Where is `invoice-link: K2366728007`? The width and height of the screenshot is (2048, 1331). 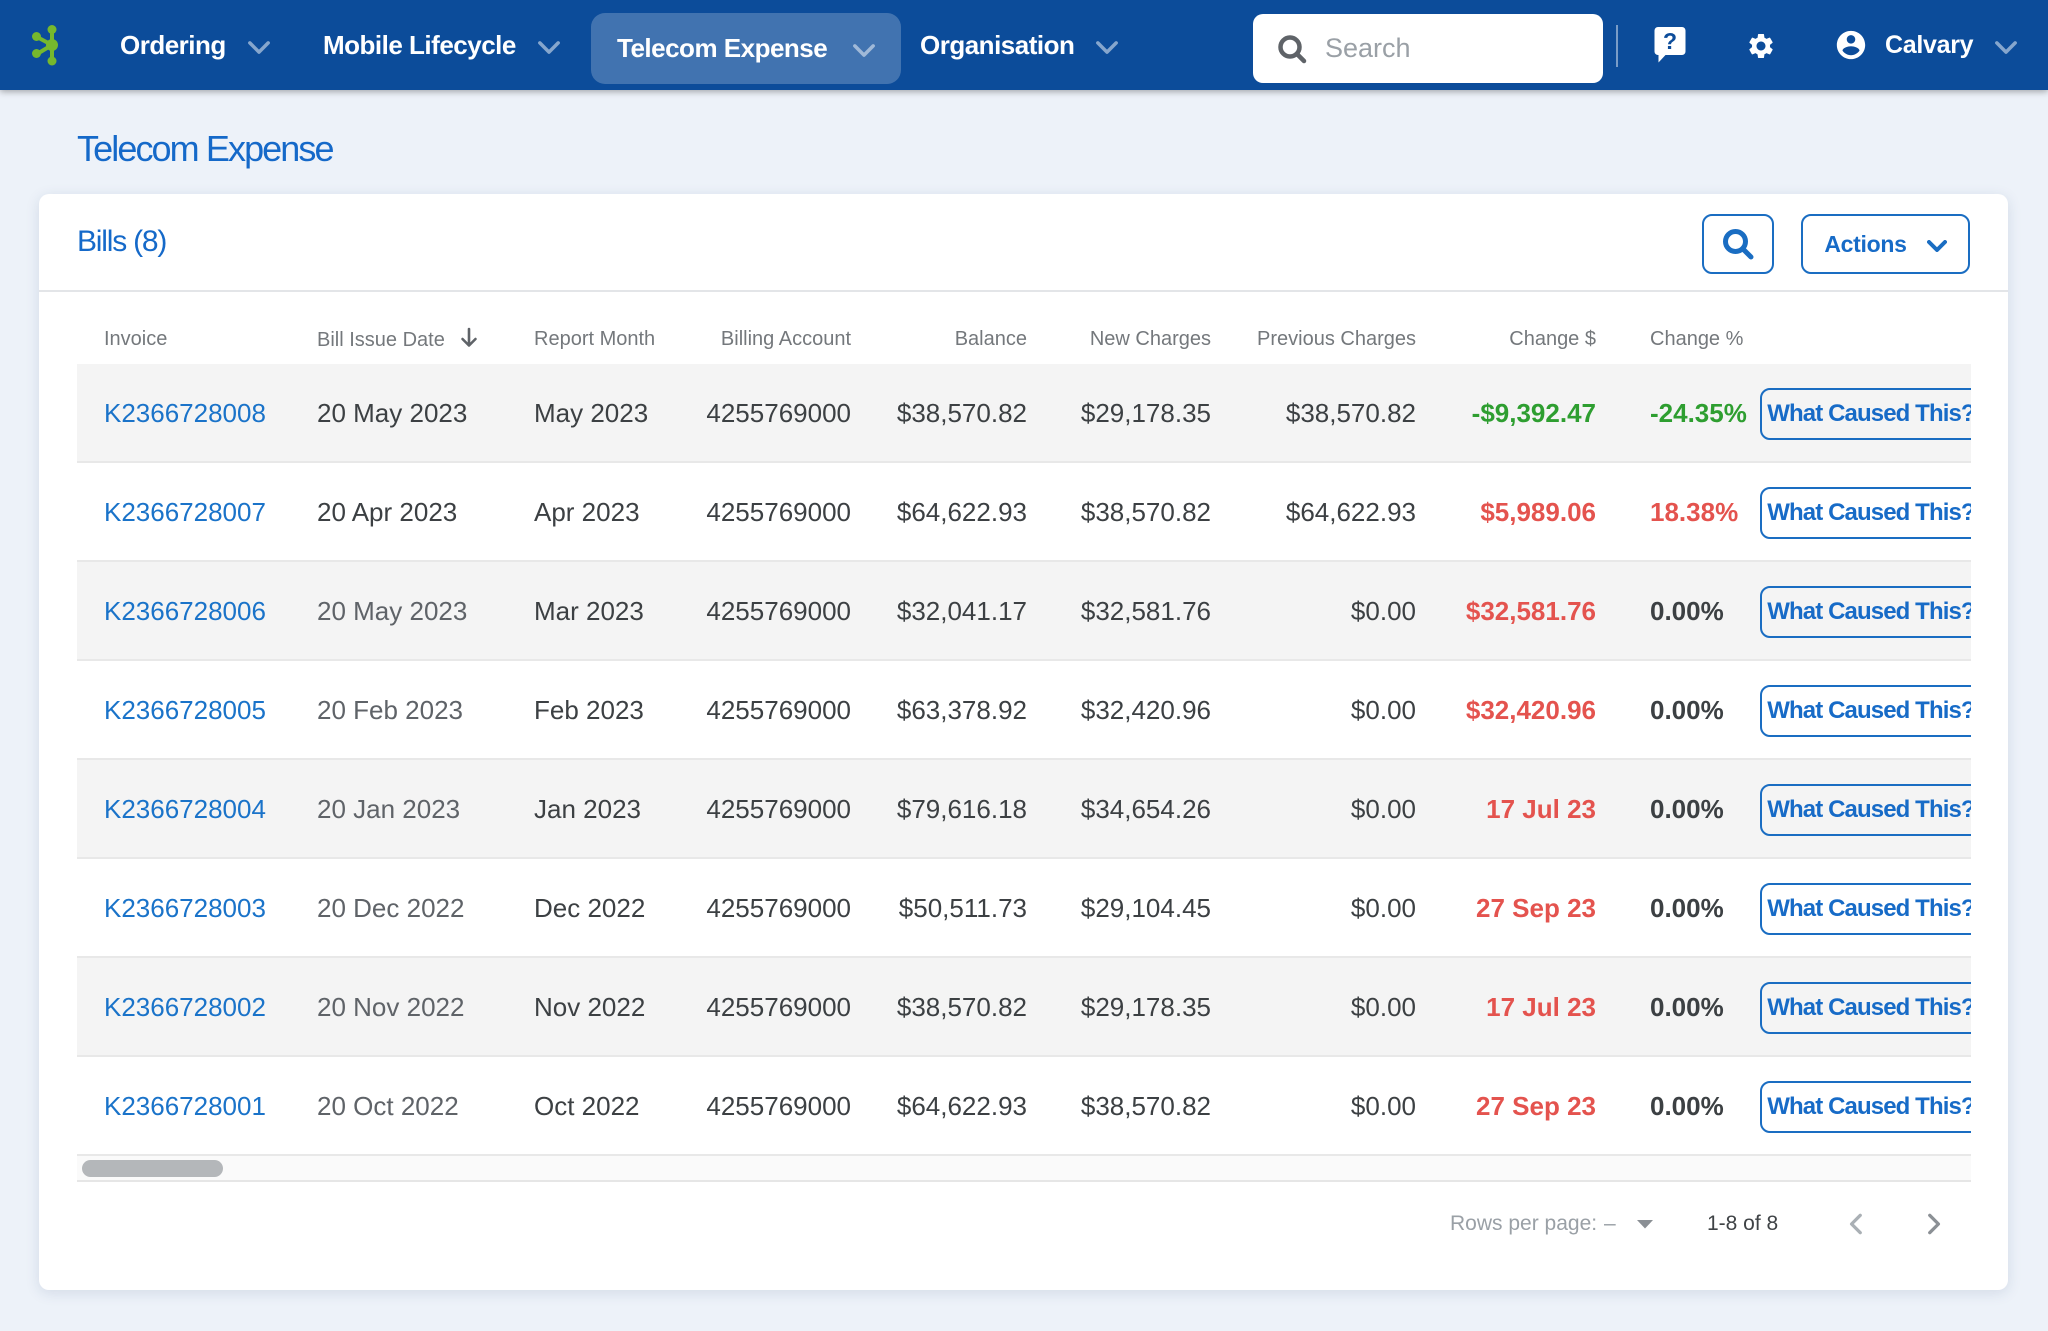 invoice-link: K2366728007 is located at coordinates (183, 512).